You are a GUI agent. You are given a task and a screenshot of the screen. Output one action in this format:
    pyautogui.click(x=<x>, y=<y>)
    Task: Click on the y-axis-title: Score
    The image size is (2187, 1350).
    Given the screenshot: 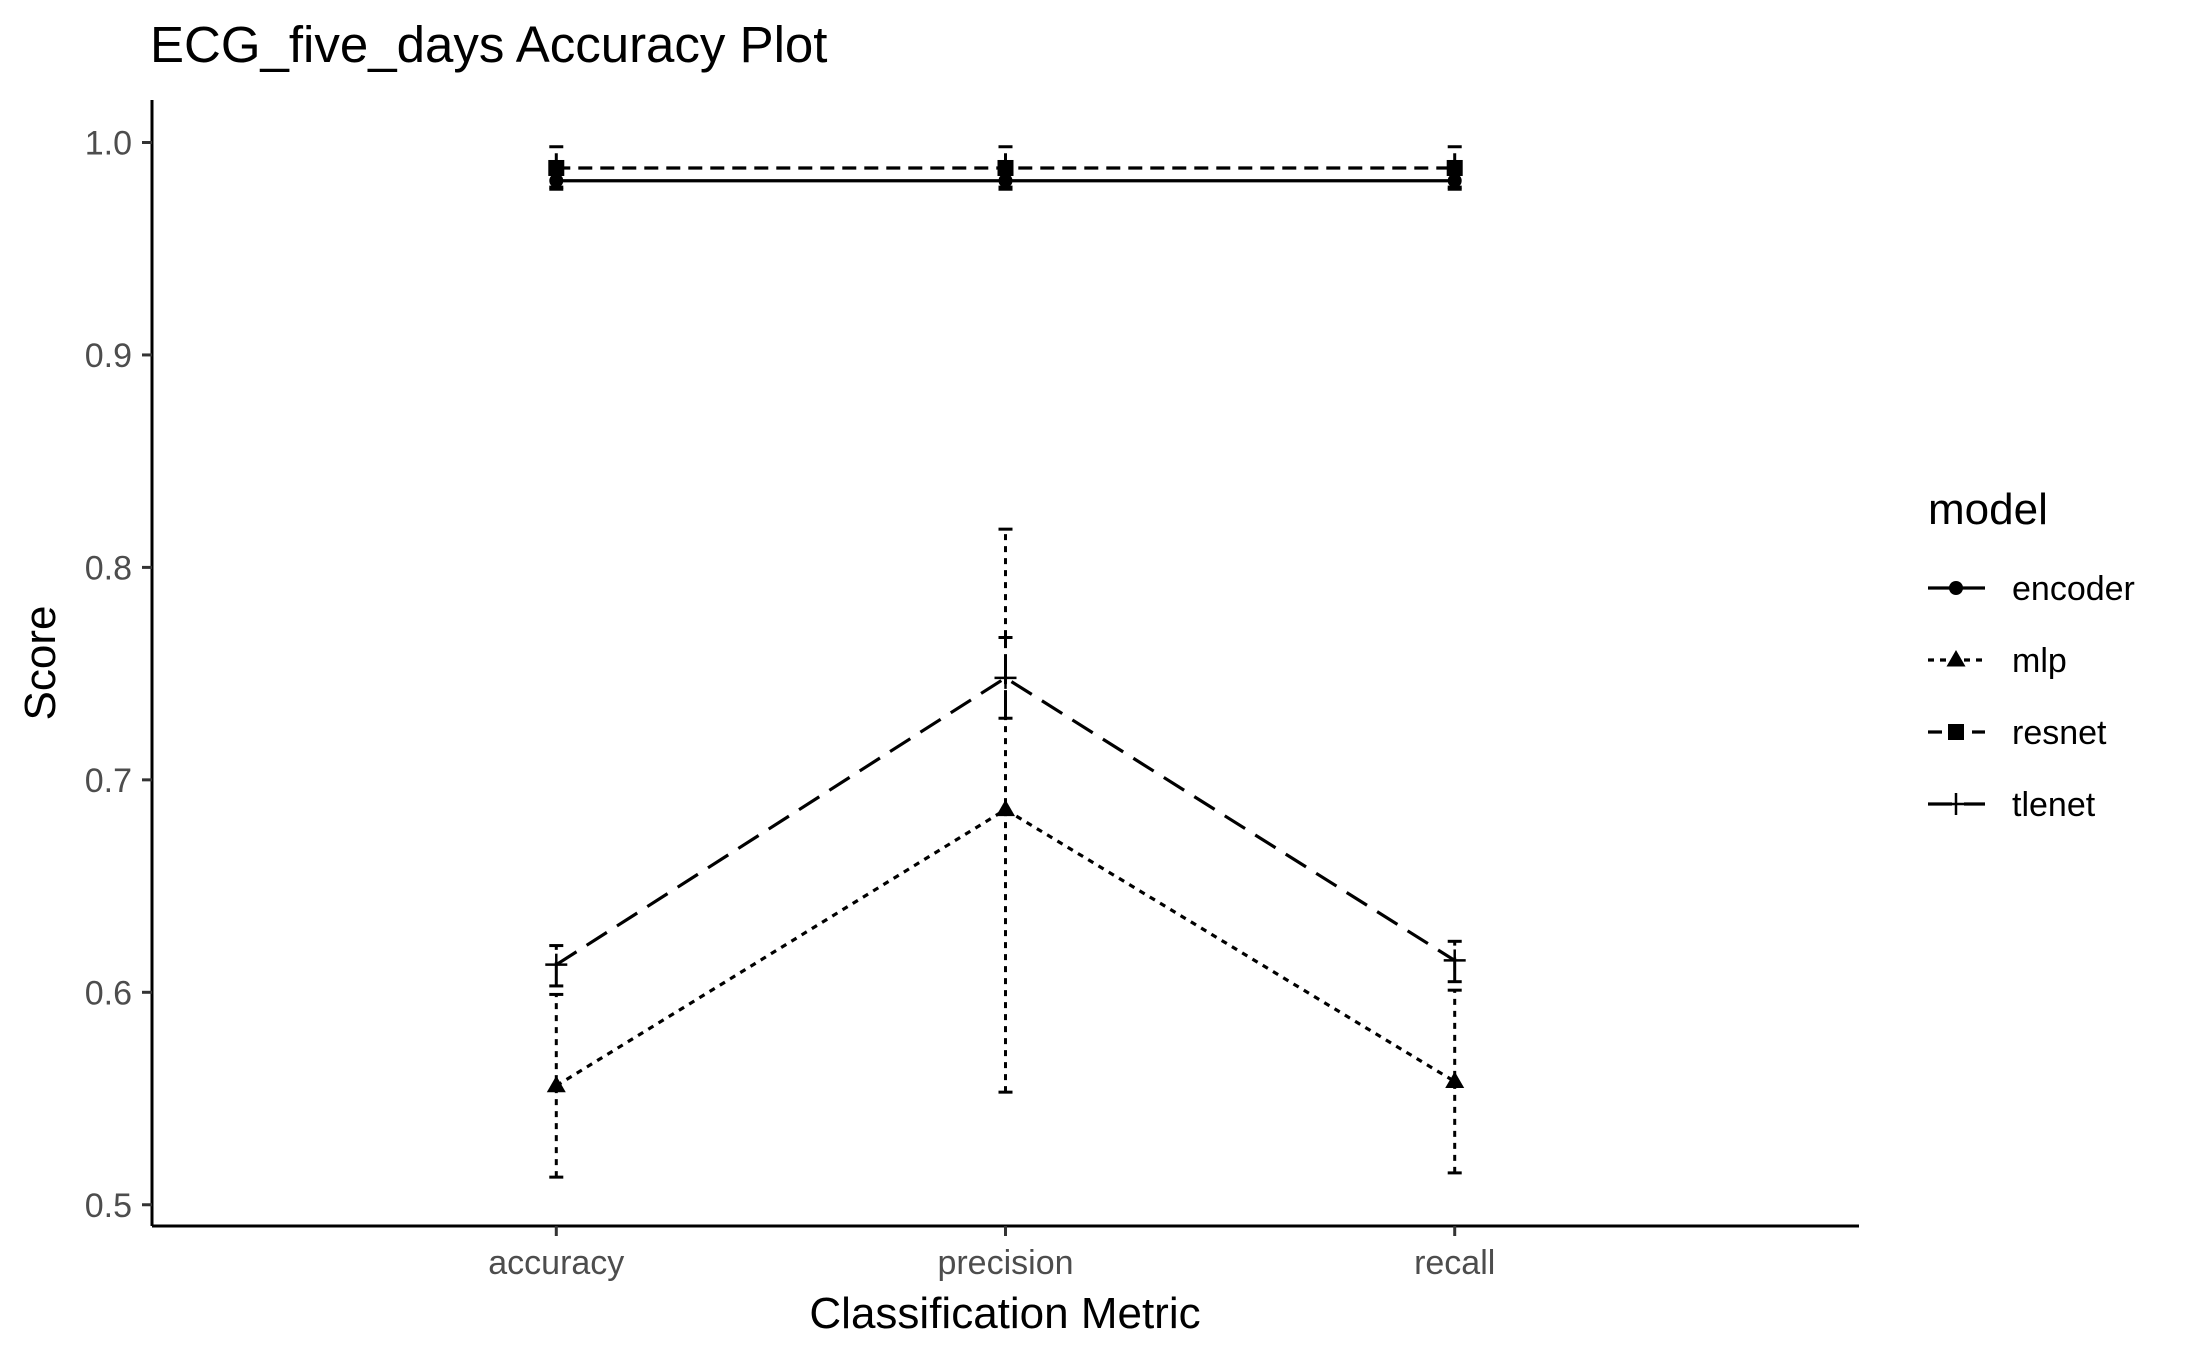 What is the action you would take?
    pyautogui.click(x=40, y=663)
    